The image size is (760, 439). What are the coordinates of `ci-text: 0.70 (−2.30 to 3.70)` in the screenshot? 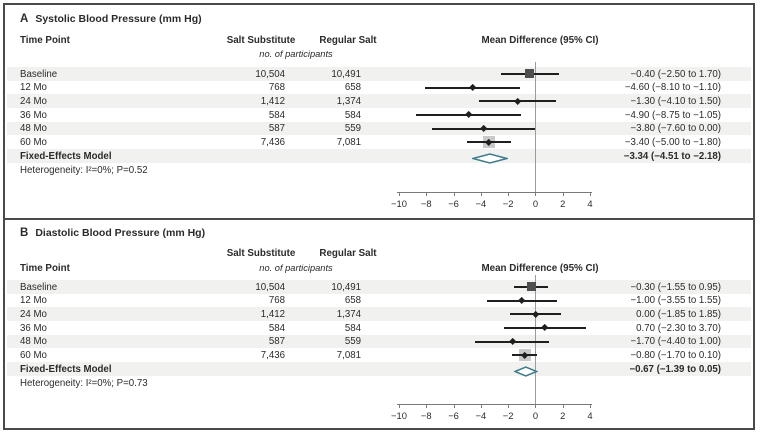 It's located at (678, 328).